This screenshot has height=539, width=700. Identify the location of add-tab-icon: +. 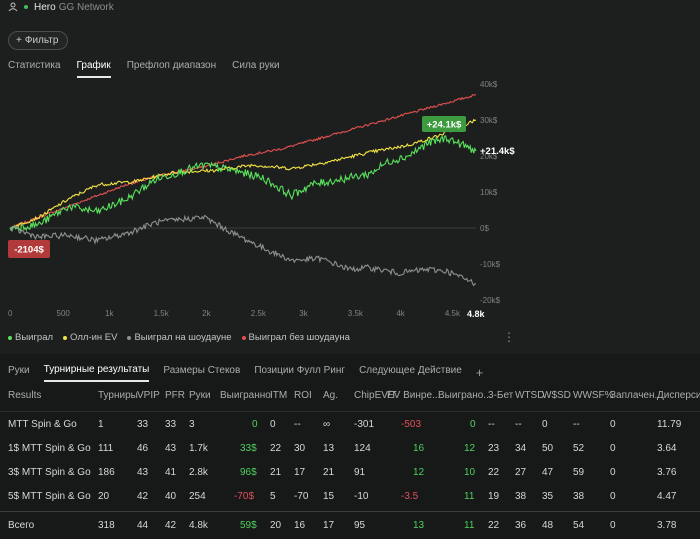
(479, 372).